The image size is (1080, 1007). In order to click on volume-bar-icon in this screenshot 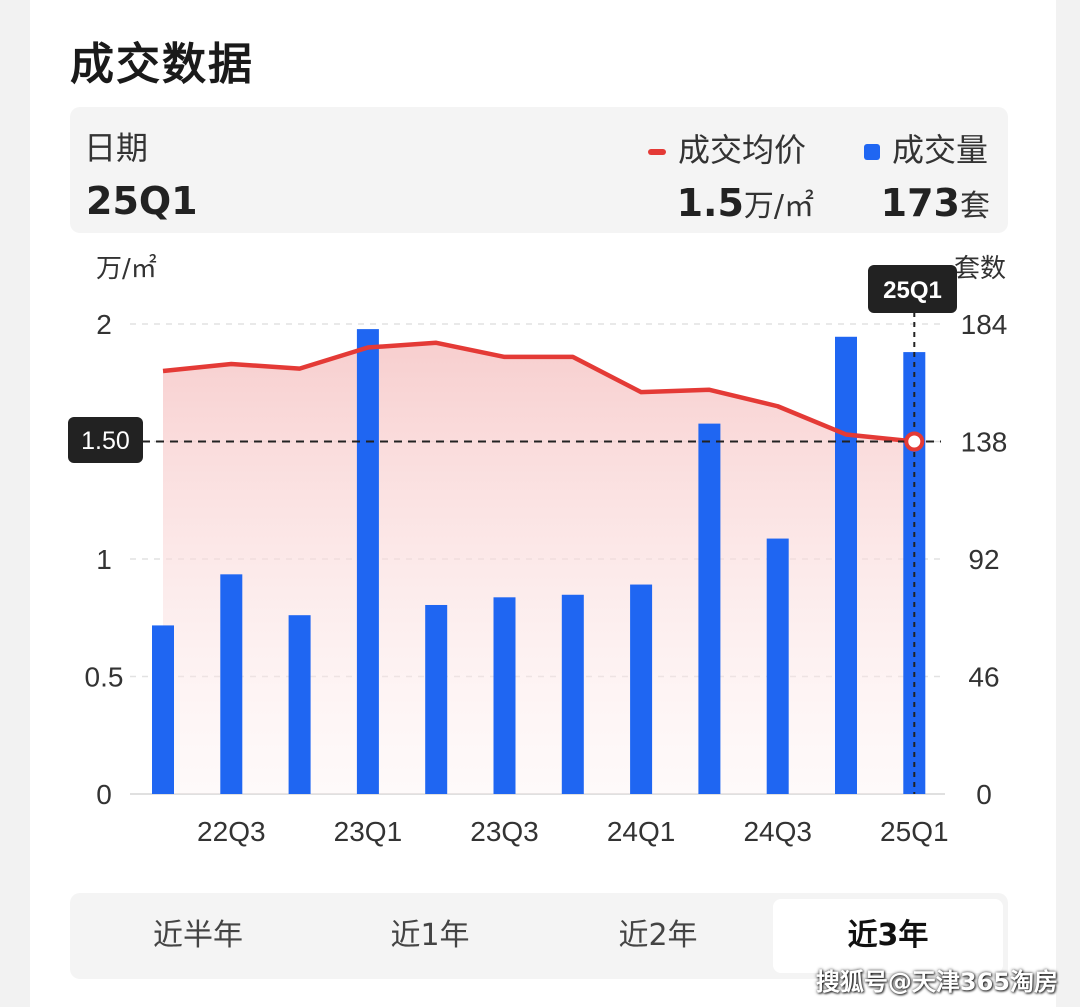, I will do `click(872, 152)`.